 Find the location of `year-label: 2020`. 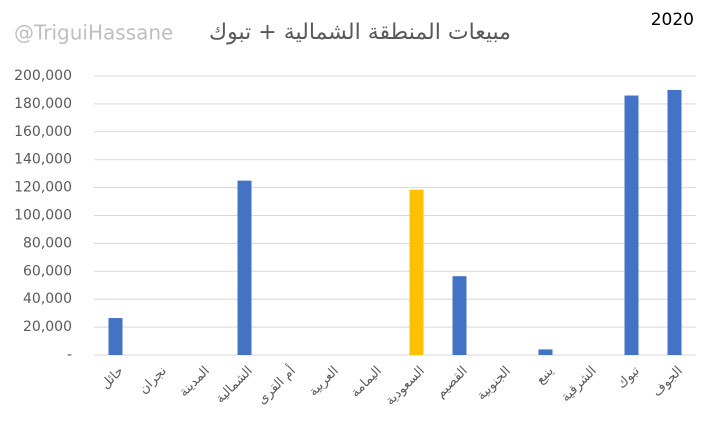

year-label: 2020 is located at coordinates (672, 20).